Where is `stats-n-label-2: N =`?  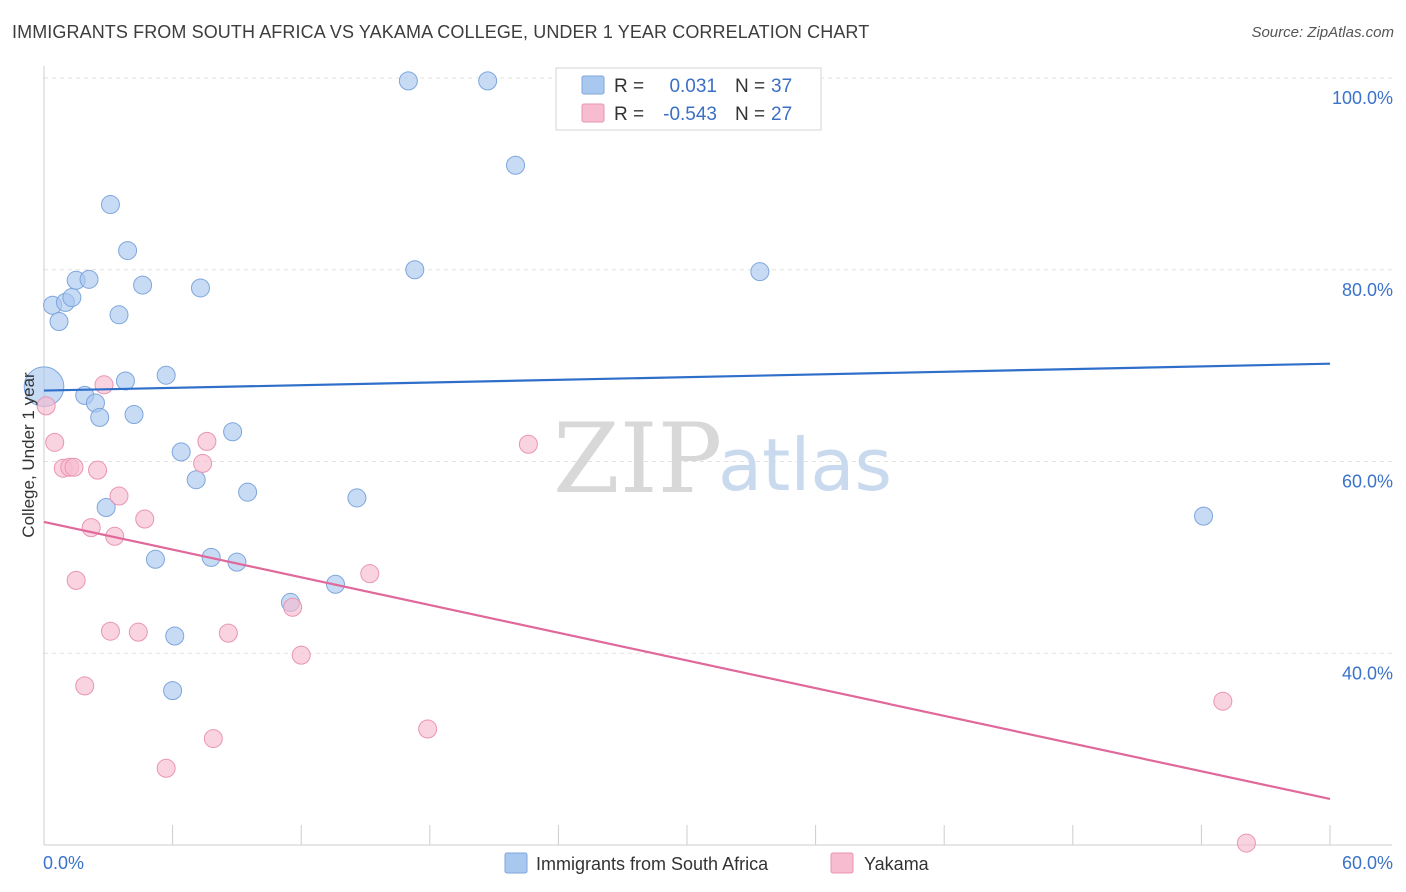 stats-n-label-2: N = is located at coordinates (750, 114).